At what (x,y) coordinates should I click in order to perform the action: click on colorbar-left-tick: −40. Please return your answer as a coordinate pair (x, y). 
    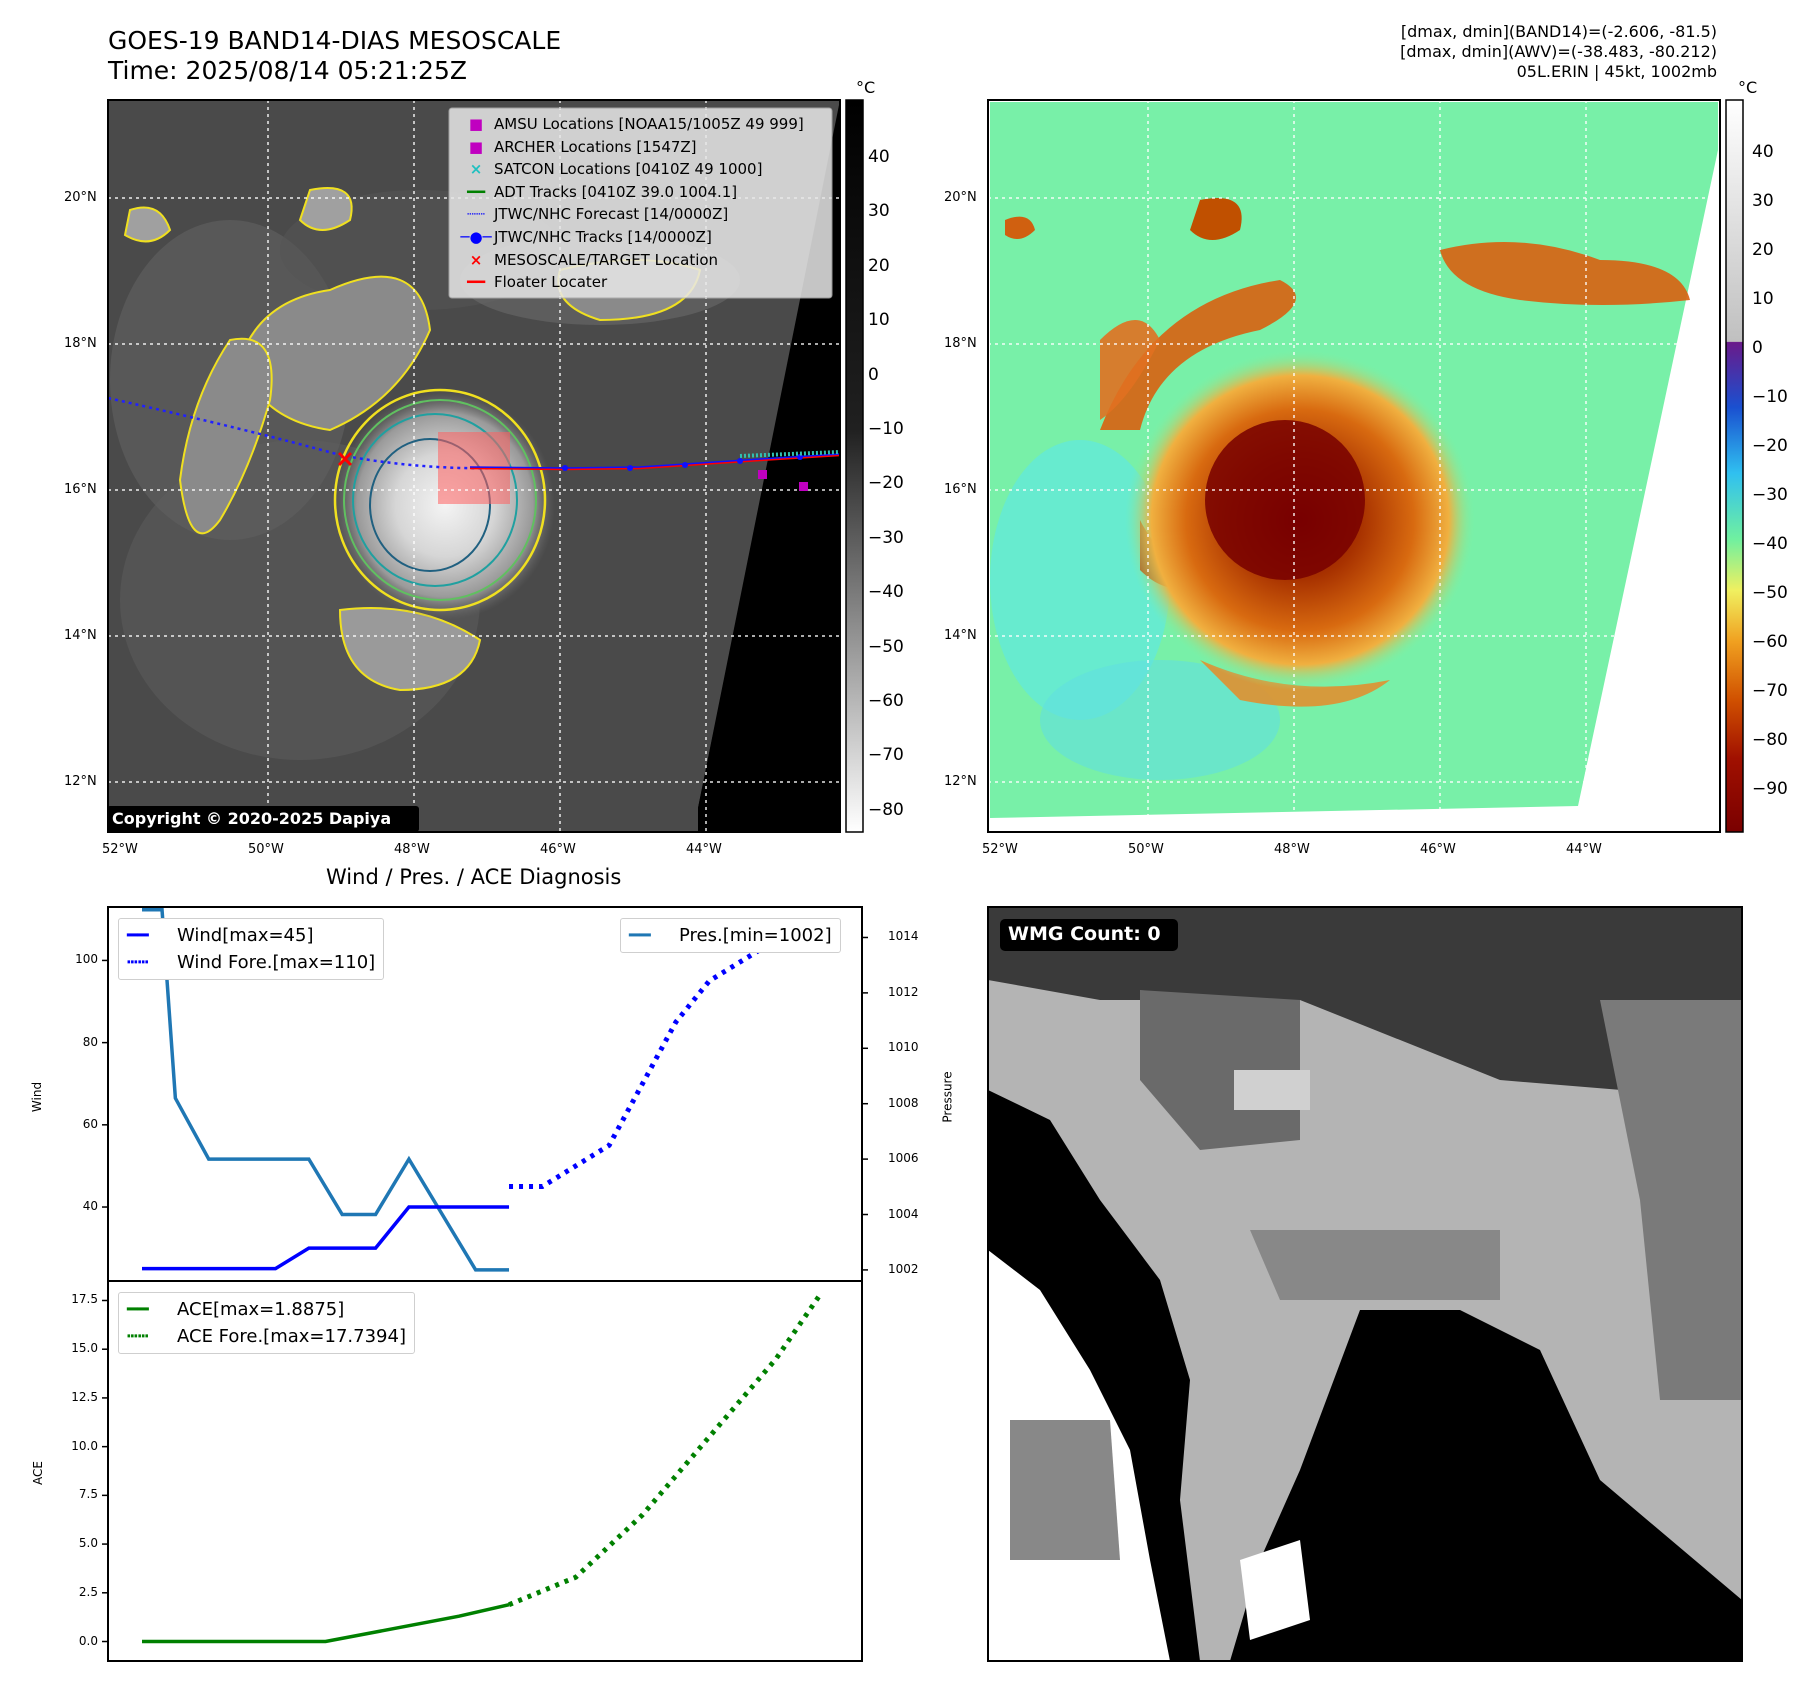
    Looking at the image, I should click on (886, 592).